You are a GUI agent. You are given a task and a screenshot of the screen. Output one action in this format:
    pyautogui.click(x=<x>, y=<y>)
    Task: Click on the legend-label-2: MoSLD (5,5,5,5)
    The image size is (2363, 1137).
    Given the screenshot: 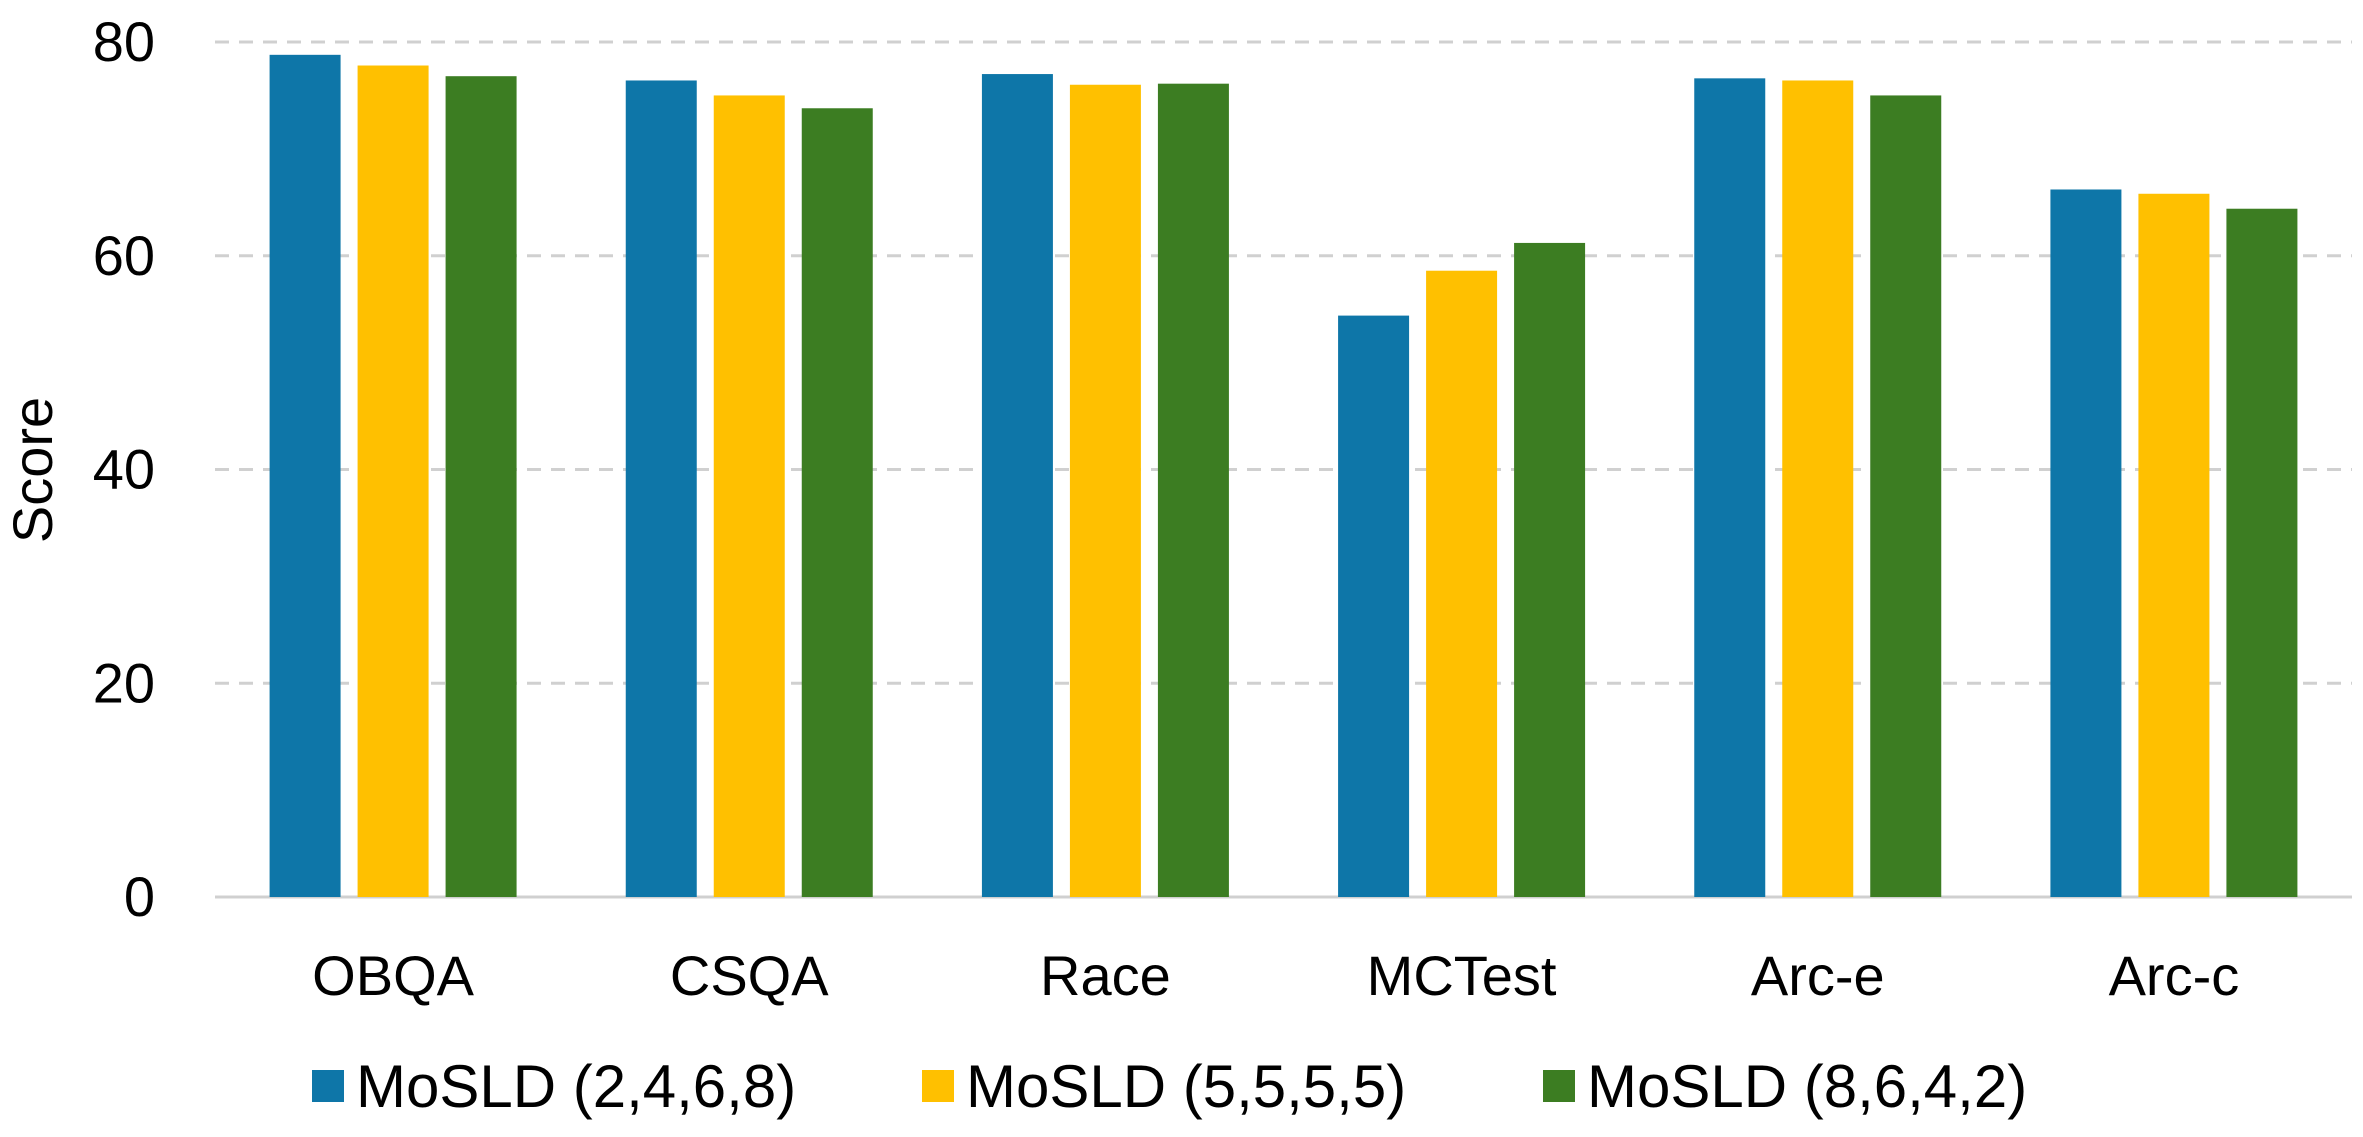 What is the action you would take?
    pyautogui.click(x=1186, y=1086)
    